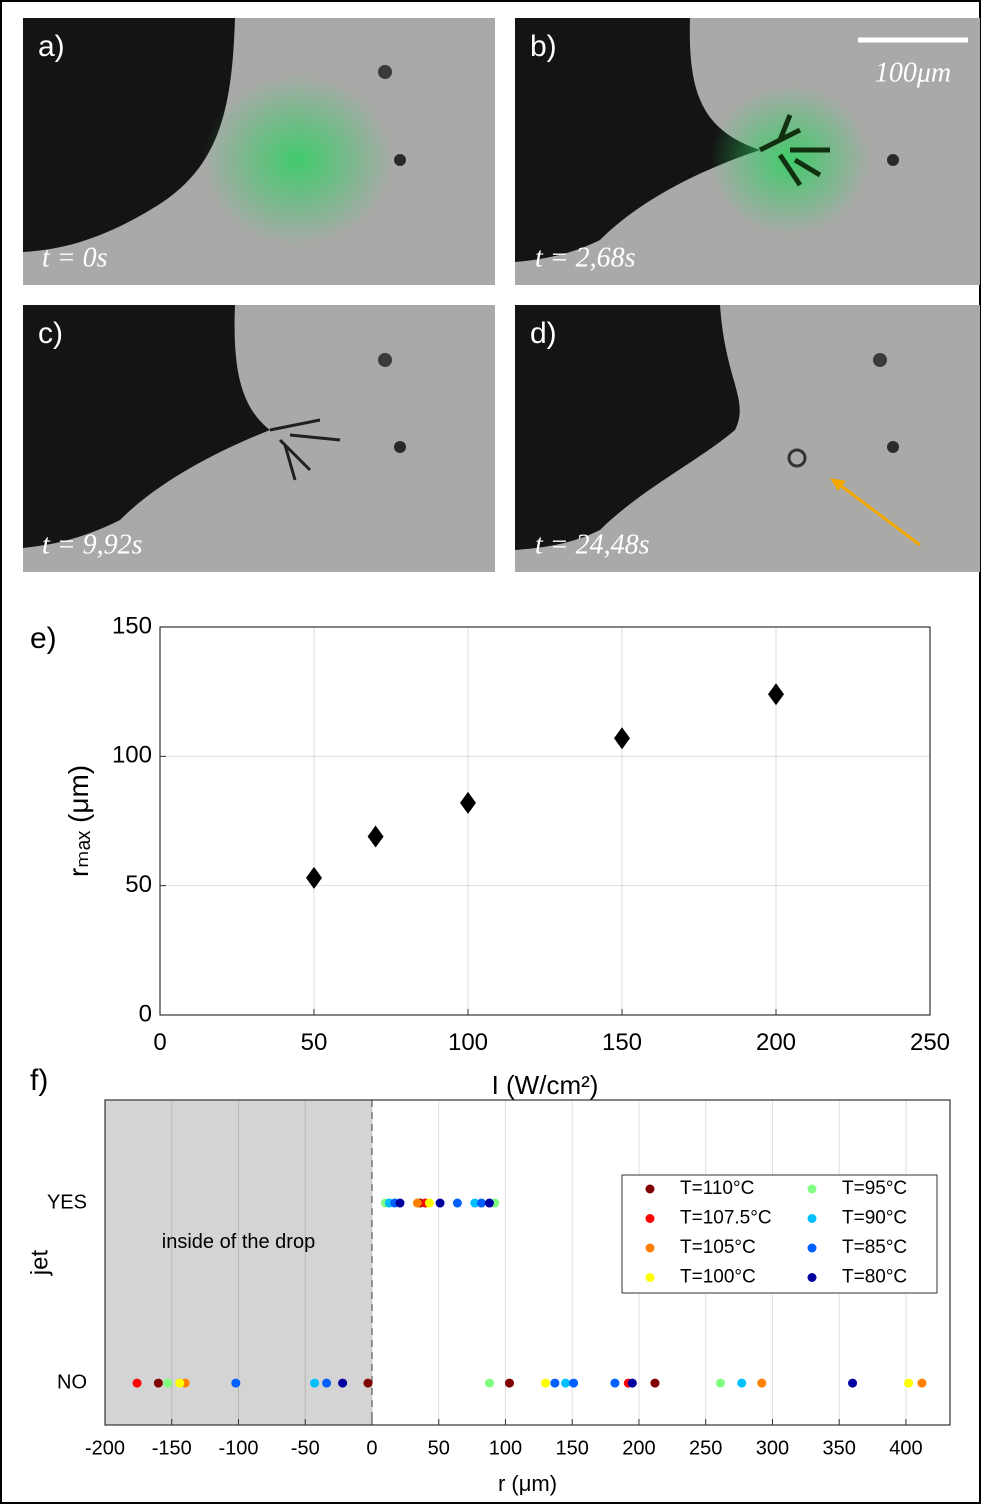 The image size is (981, 1509). I want to click on legend-label: T=80°C, so click(874, 1277).